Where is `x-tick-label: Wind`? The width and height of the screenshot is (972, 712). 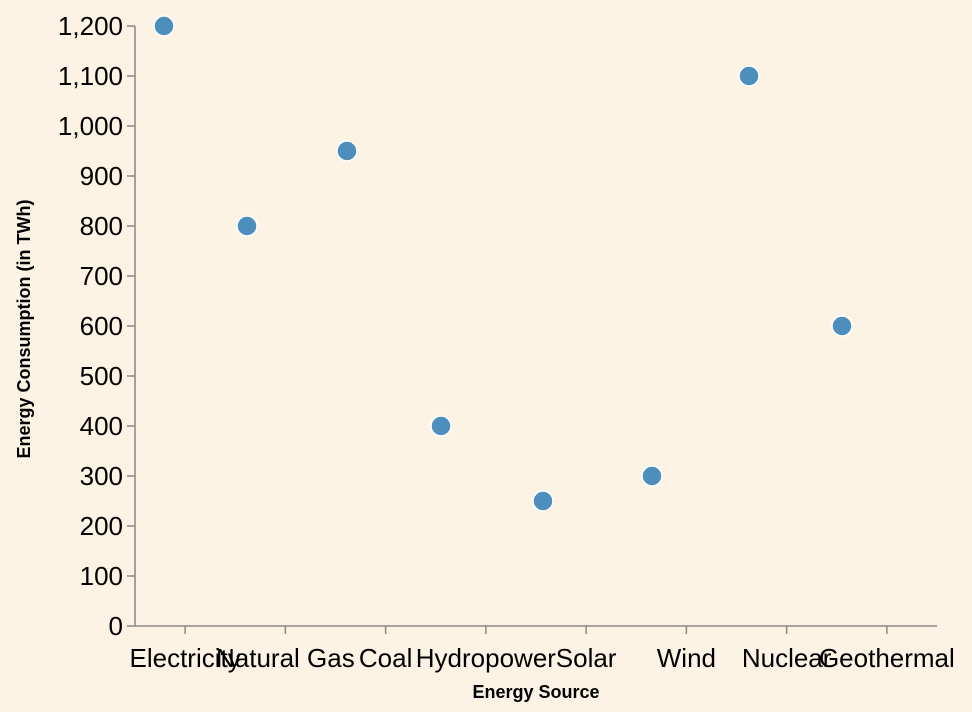 x-tick-label: Wind is located at coordinates (686, 658).